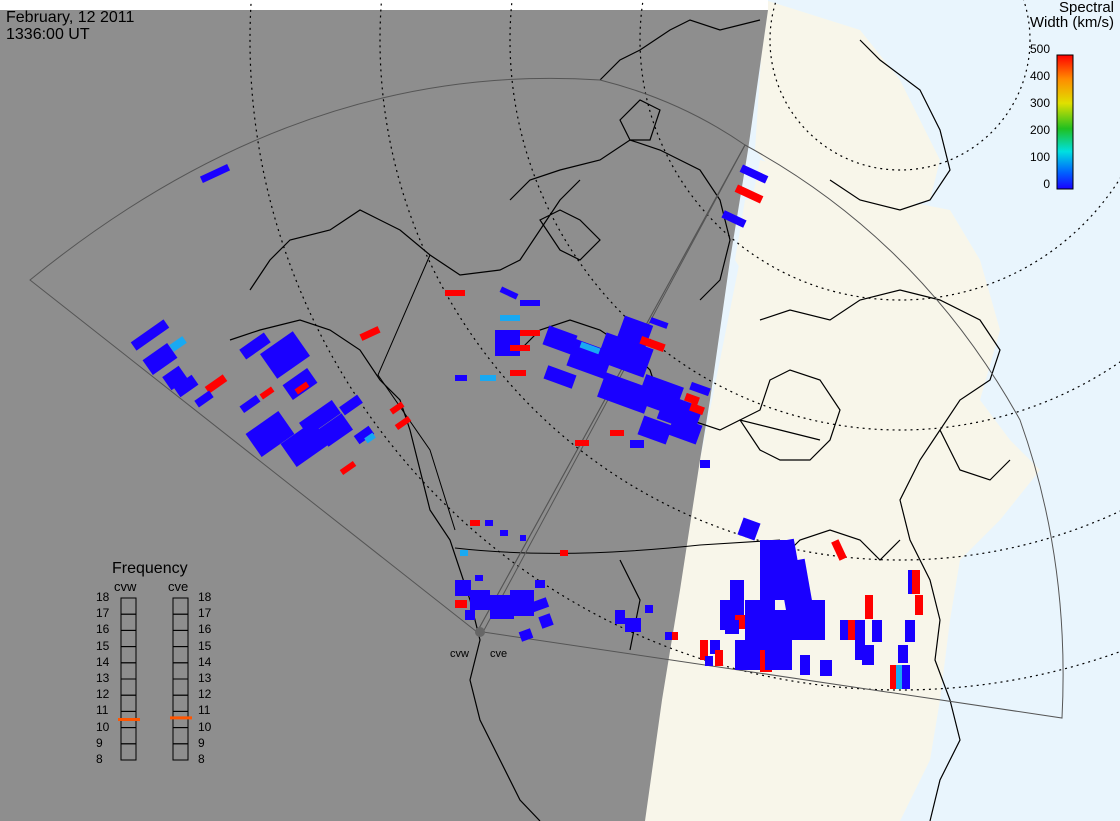 Image resolution: width=1120 pixels, height=821 pixels. What do you see at coordinates (1039, 130) in the screenshot?
I see `colorbar-tick: 200` at bounding box center [1039, 130].